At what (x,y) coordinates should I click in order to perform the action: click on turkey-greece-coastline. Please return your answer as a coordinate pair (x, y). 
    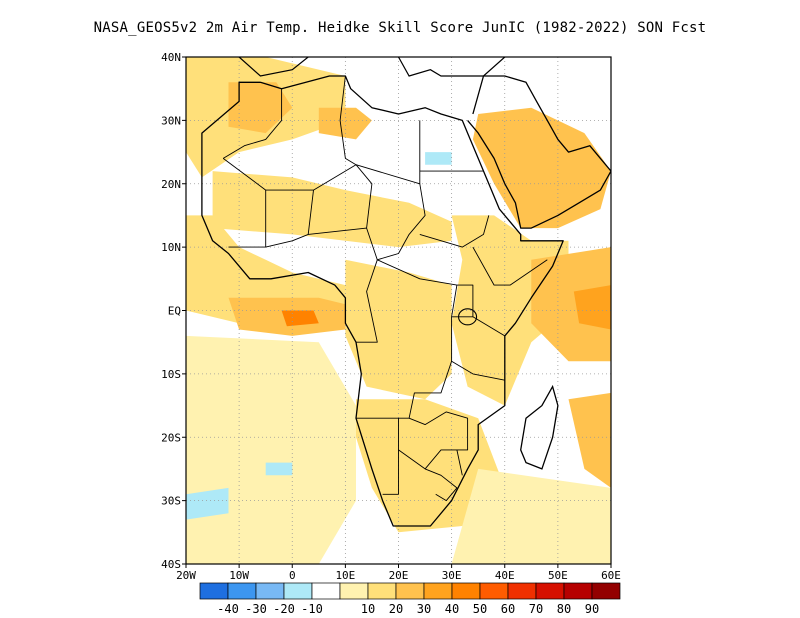
    Looking at the image, I should click on (451, 67).